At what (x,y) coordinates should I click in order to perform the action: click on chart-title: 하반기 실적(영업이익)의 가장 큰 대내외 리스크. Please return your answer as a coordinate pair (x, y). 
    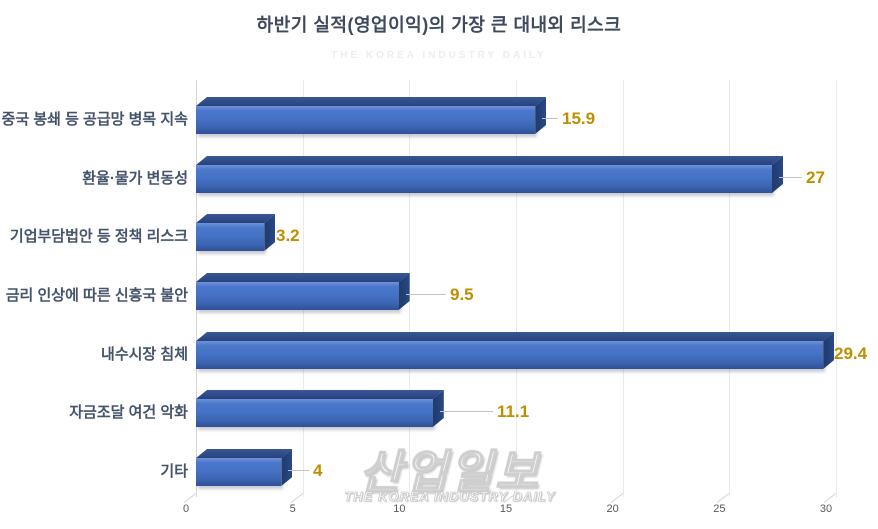
    Looking at the image, I should click on (439, 25).